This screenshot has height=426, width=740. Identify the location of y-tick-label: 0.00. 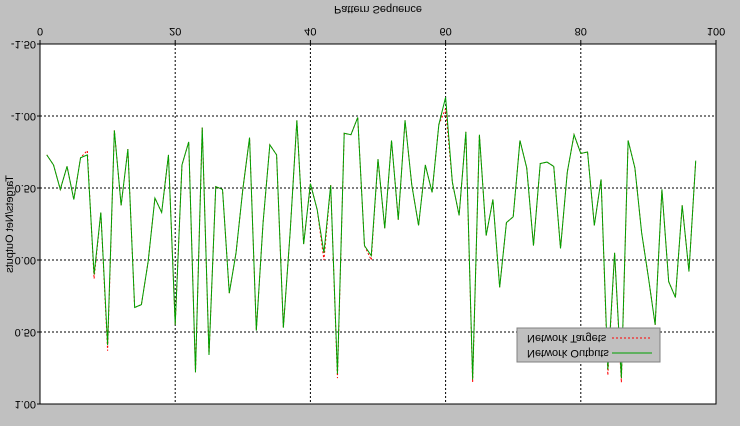
(25, 260).